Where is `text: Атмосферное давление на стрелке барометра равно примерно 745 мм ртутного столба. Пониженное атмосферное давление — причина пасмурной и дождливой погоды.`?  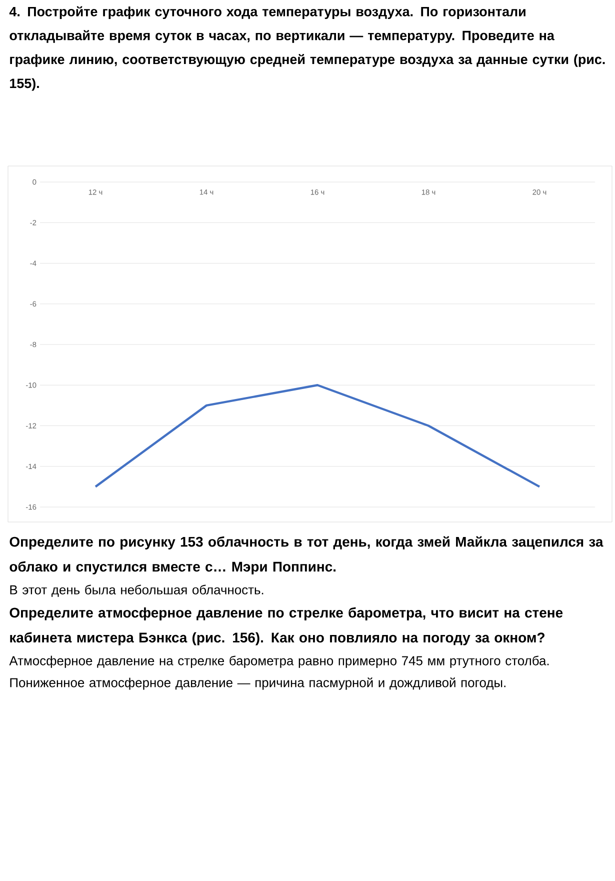
text: Атмосферное давление на стрелке барометра равно примерно 745 мм ртутного столба. Пониженное атмосферное давление — причина пасмурной и дождливой погоды. is located at coordinates (279, 673).